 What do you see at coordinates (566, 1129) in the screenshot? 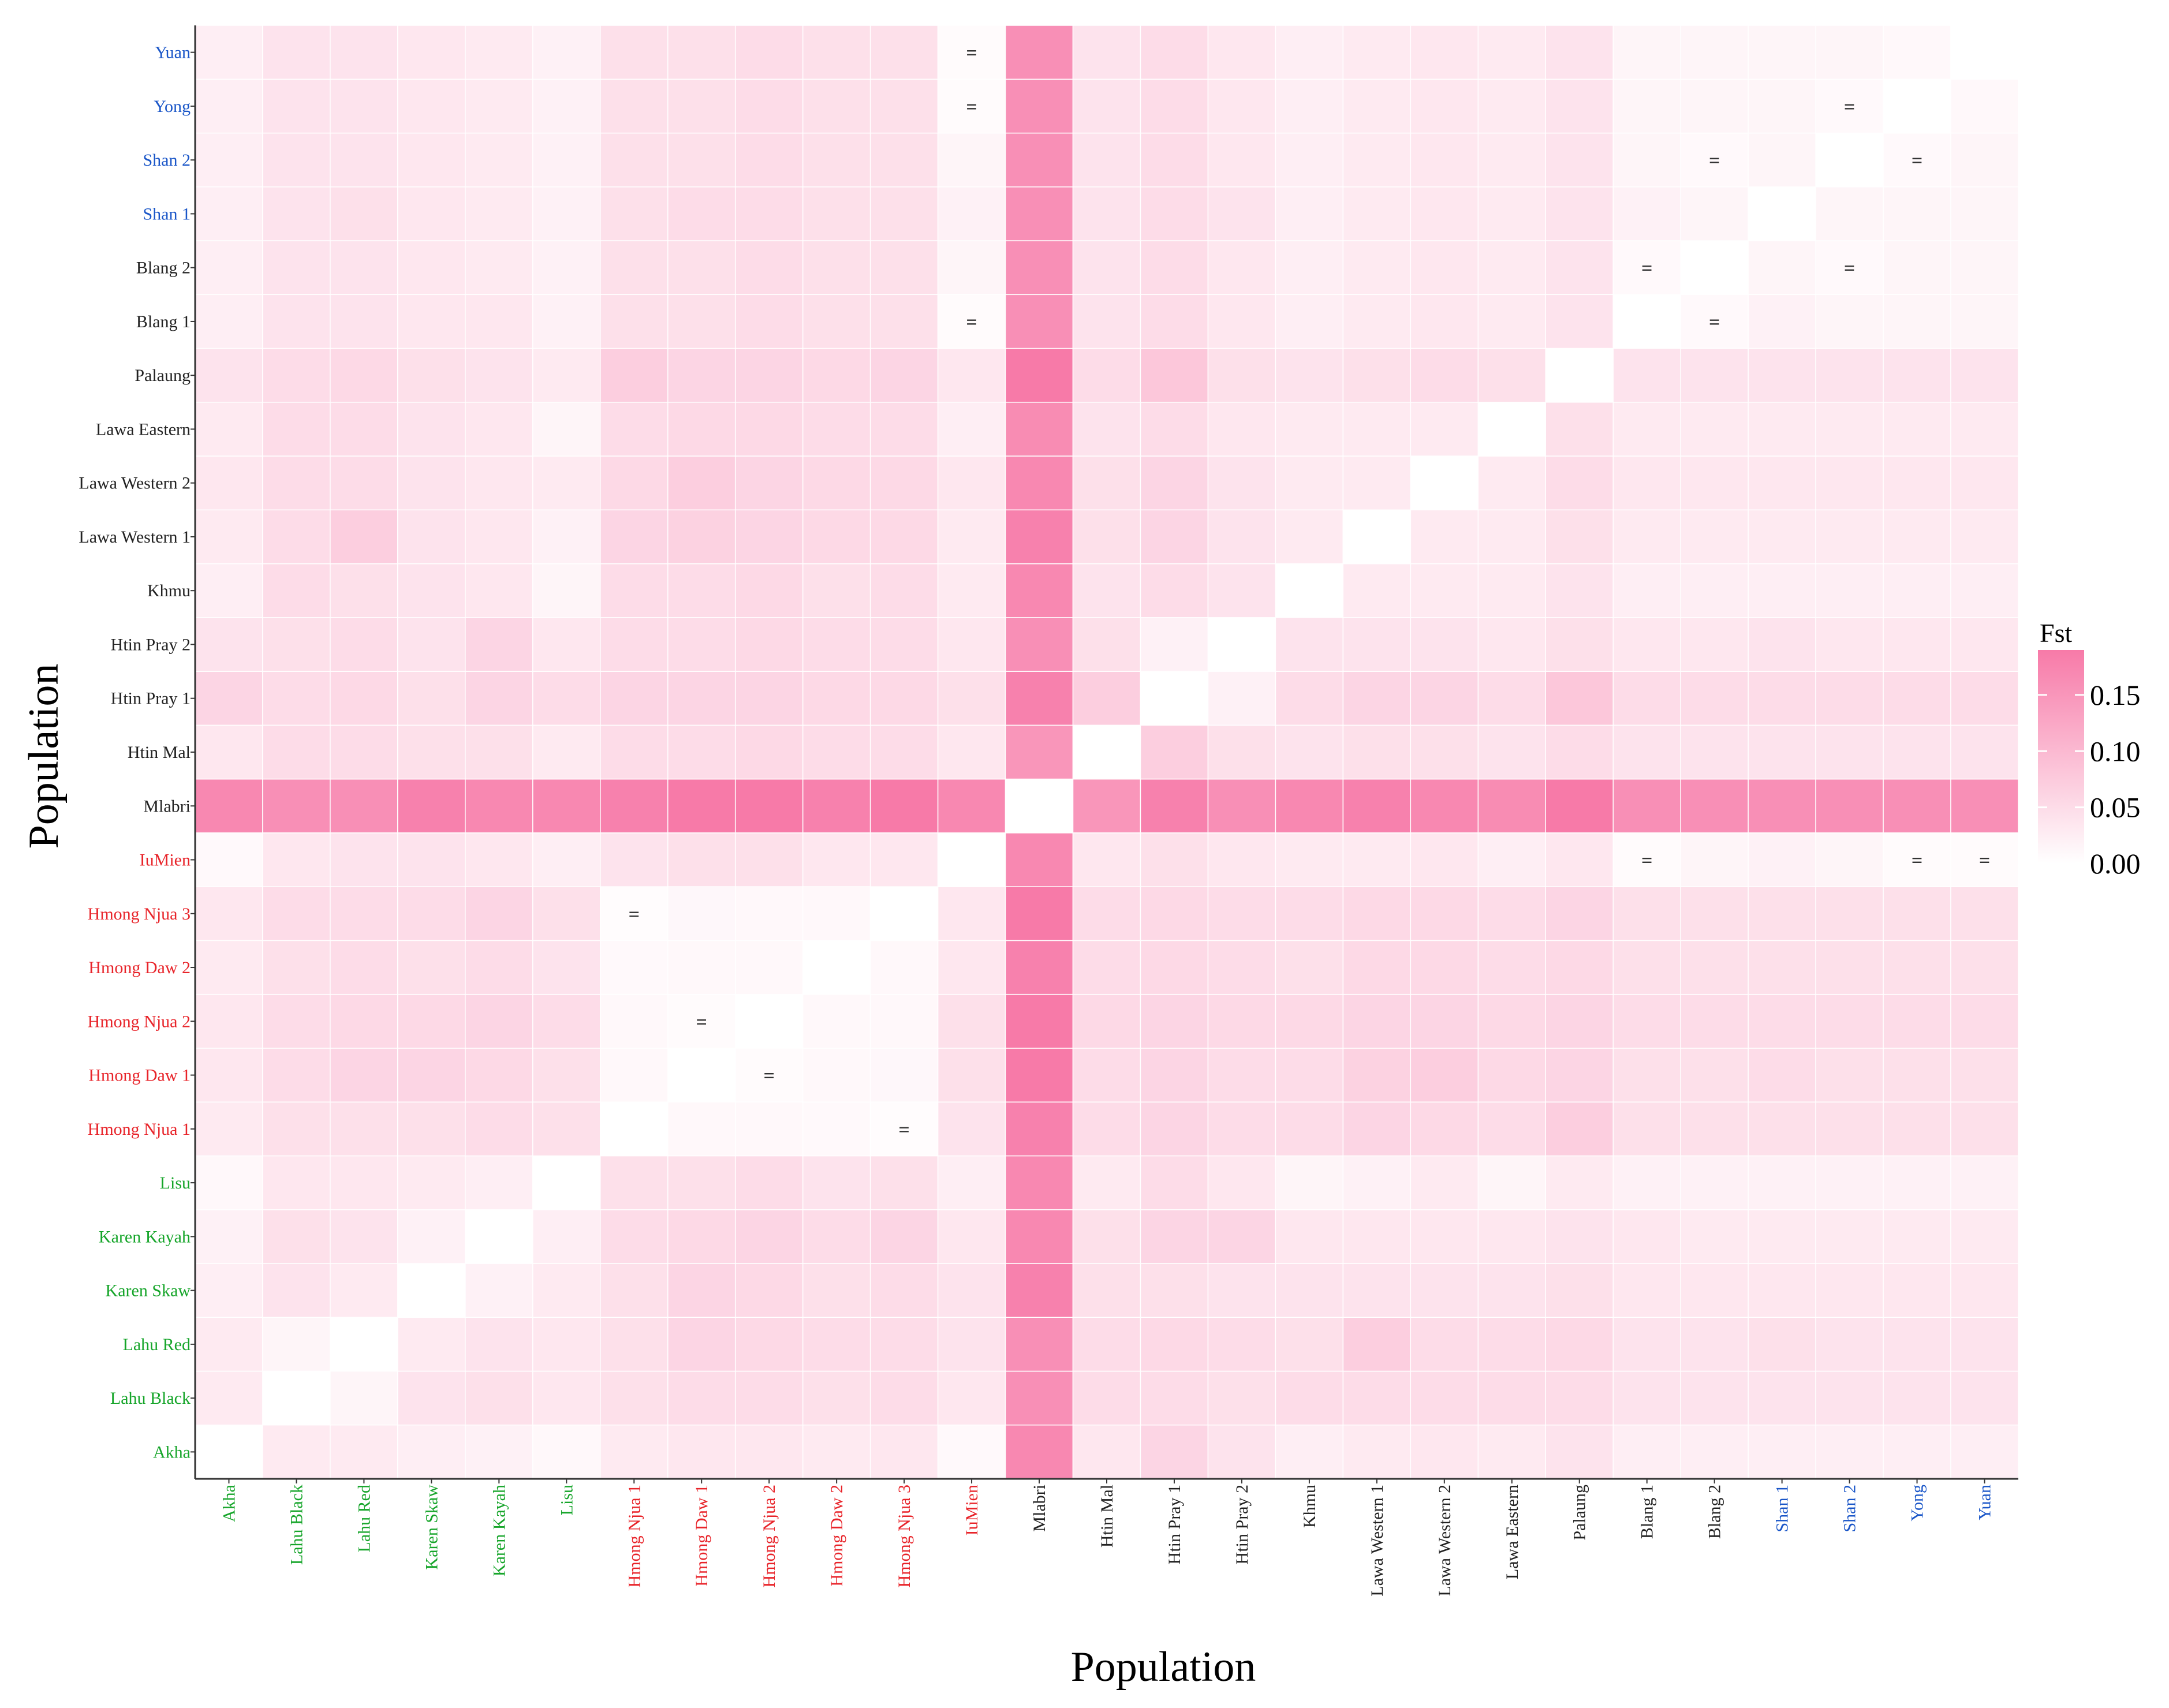
I see `cell-lisu--hmong-njua-1` at bounding box center [566, 1129].